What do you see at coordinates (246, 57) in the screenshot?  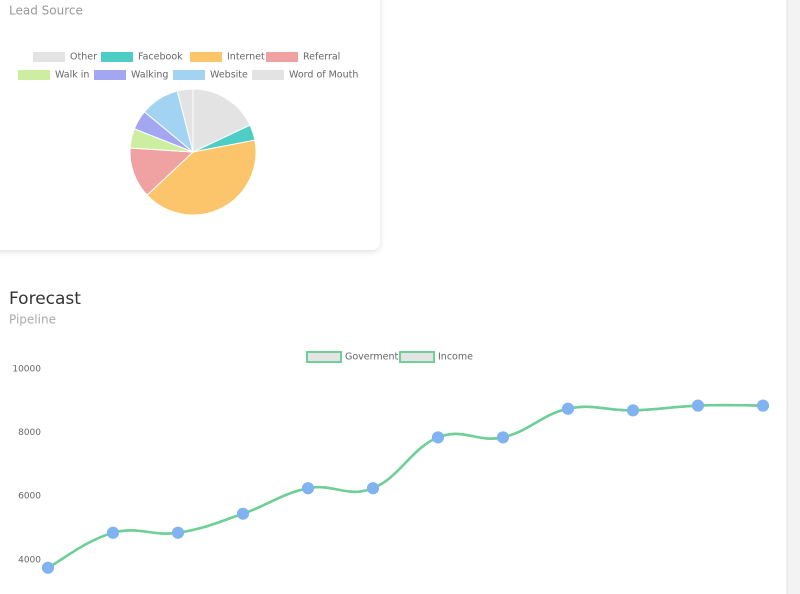 I see `legend-label: Internet` at bounding box center [246, 57].